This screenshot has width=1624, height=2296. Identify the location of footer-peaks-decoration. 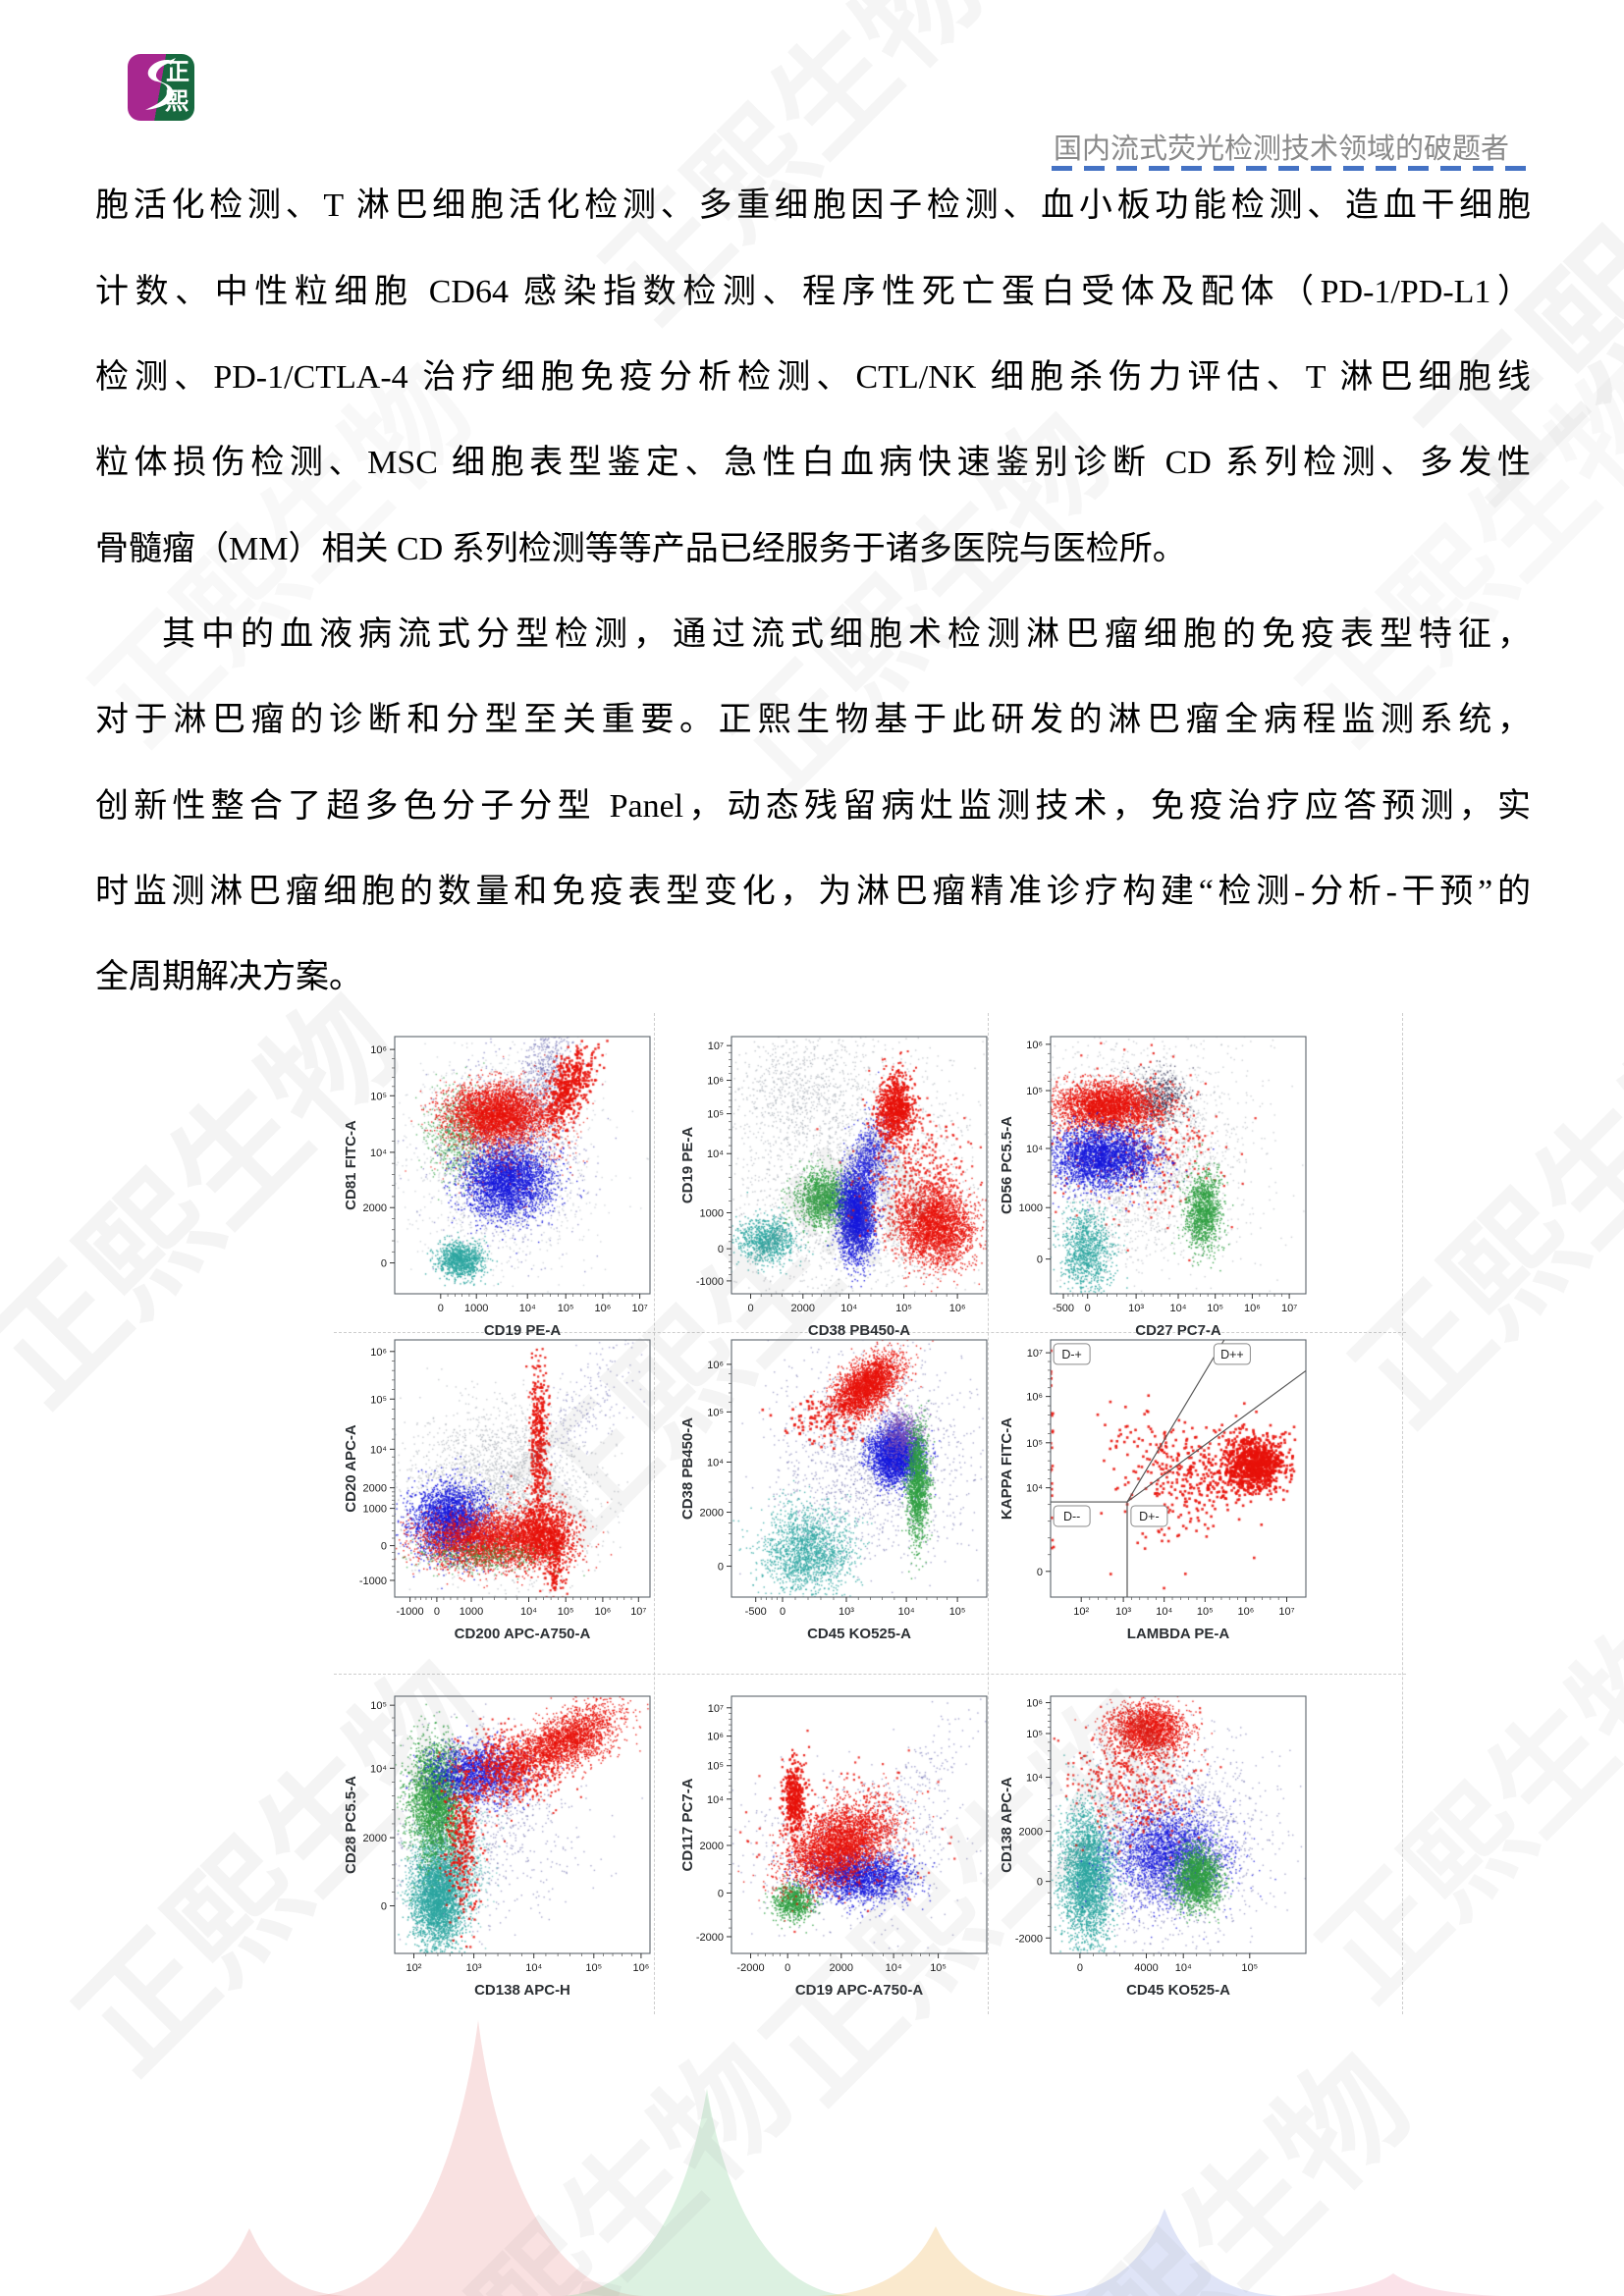
(826, 2158).